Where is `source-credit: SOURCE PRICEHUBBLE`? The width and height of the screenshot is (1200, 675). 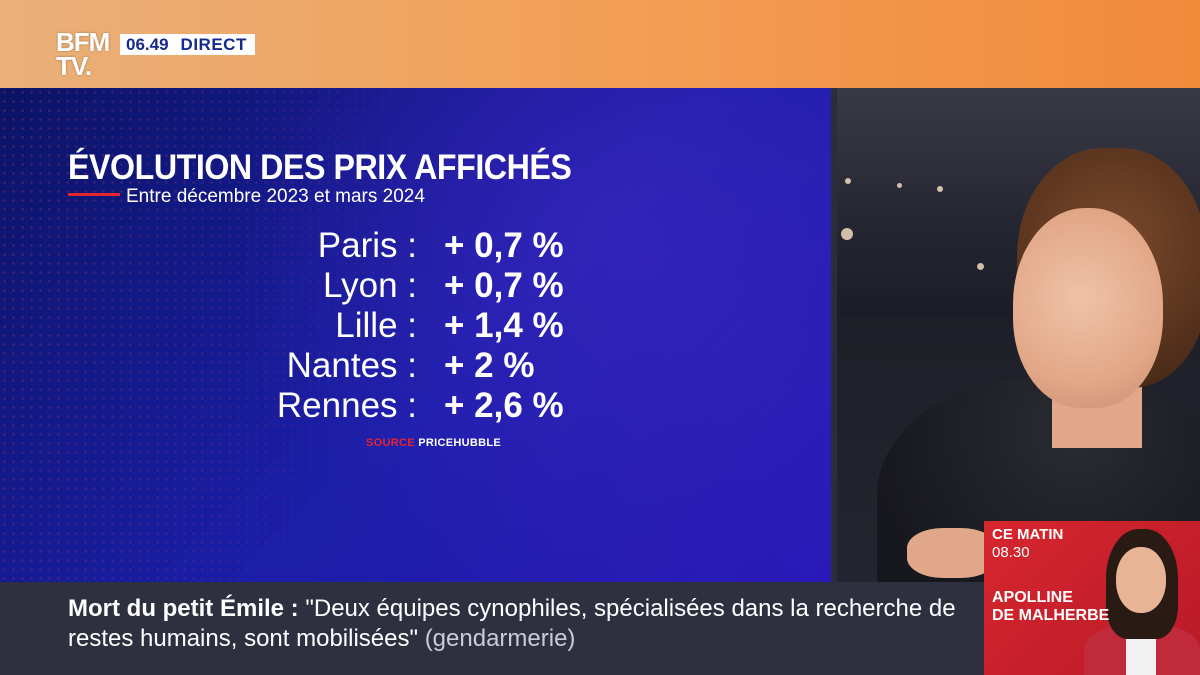
source-credit: SOURCE PRICEHUBBLE is located at coordinates (433, 443).